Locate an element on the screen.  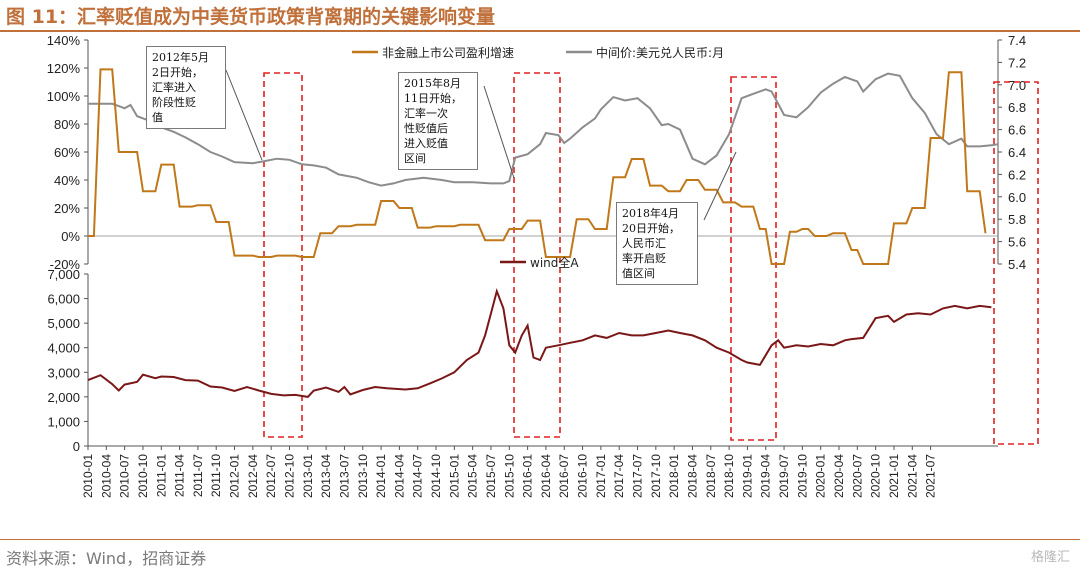
x-tick-label: 2014-04 is located at coordinates (399, 476).